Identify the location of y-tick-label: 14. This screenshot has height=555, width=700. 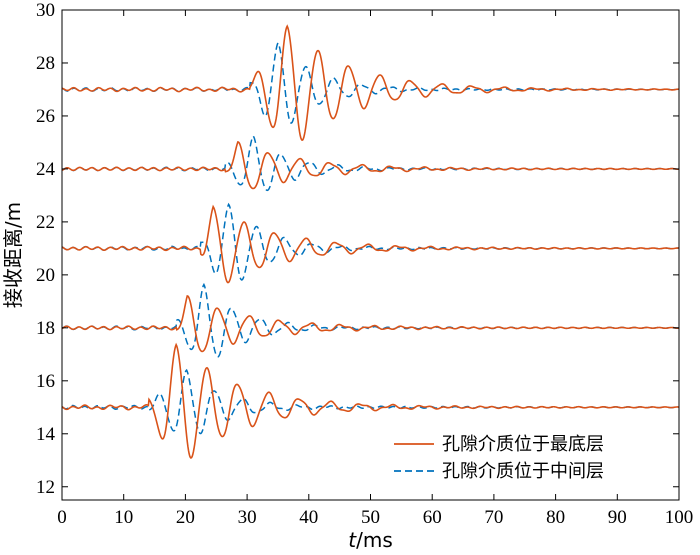
(46, 434).